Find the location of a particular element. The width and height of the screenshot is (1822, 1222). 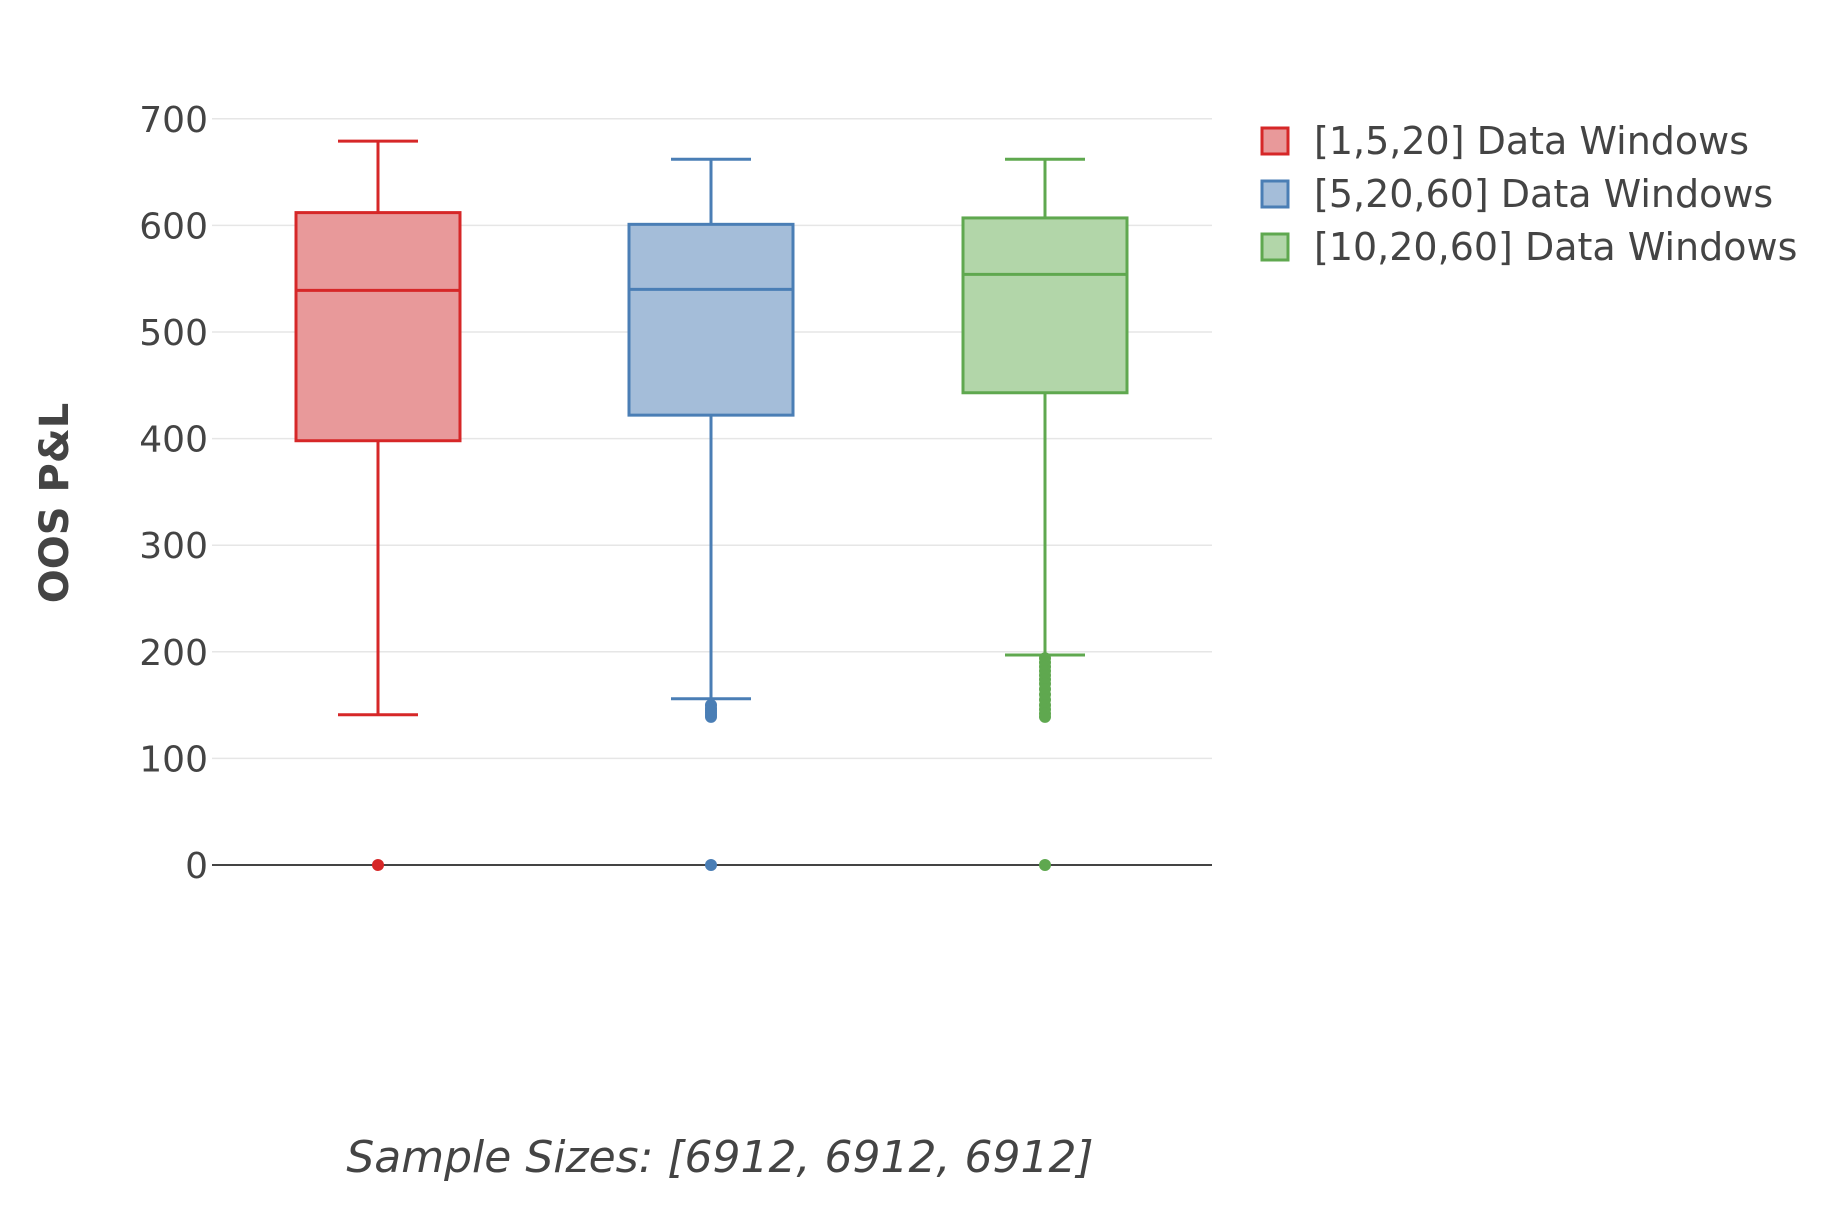

legend-label: [1,5,20] Data Windows is located at coordinates (1531, 141).